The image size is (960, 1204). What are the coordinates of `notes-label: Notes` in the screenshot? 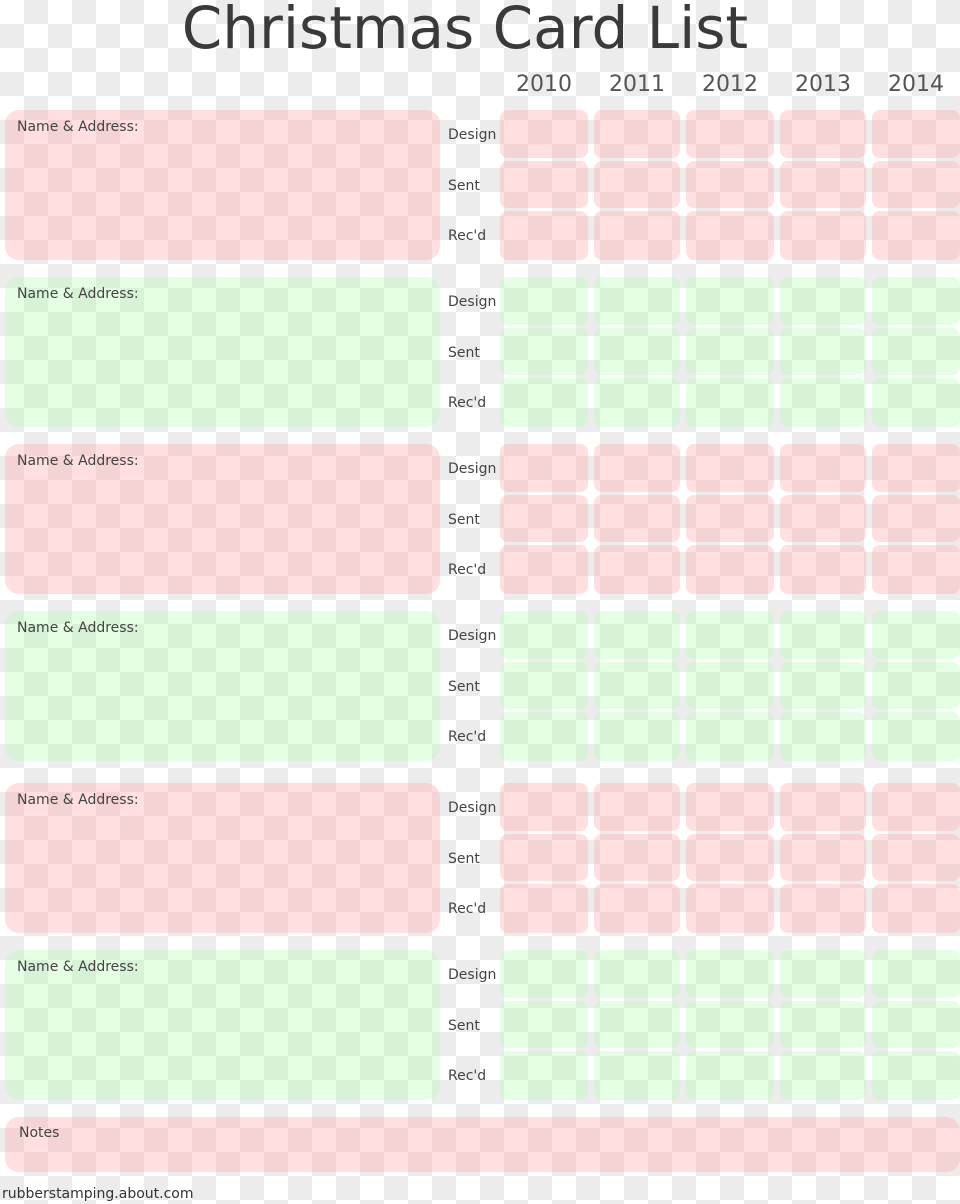 It's located at (39, 1133).